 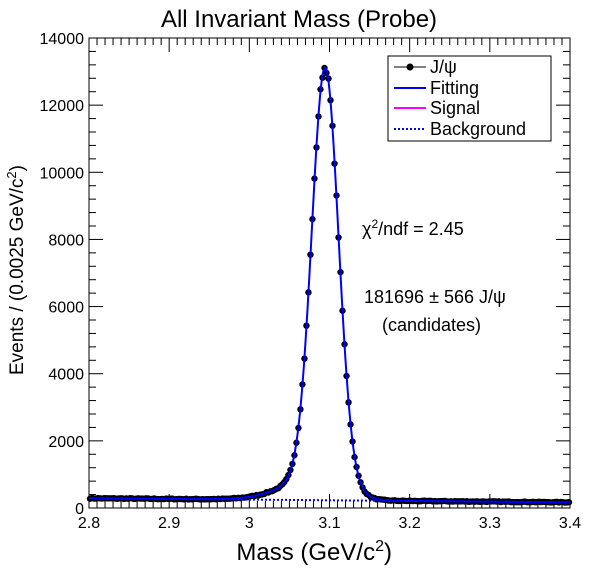 I want to click on x-tick-label: 3.4, so click(x=570, y=523).